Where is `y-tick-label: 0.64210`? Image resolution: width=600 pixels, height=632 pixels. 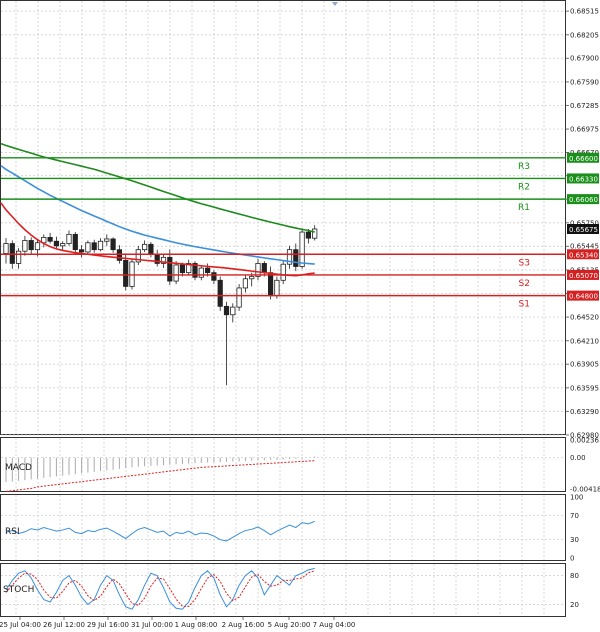
y-tick-label: 0.64210 is located at coordinates (584, 341).